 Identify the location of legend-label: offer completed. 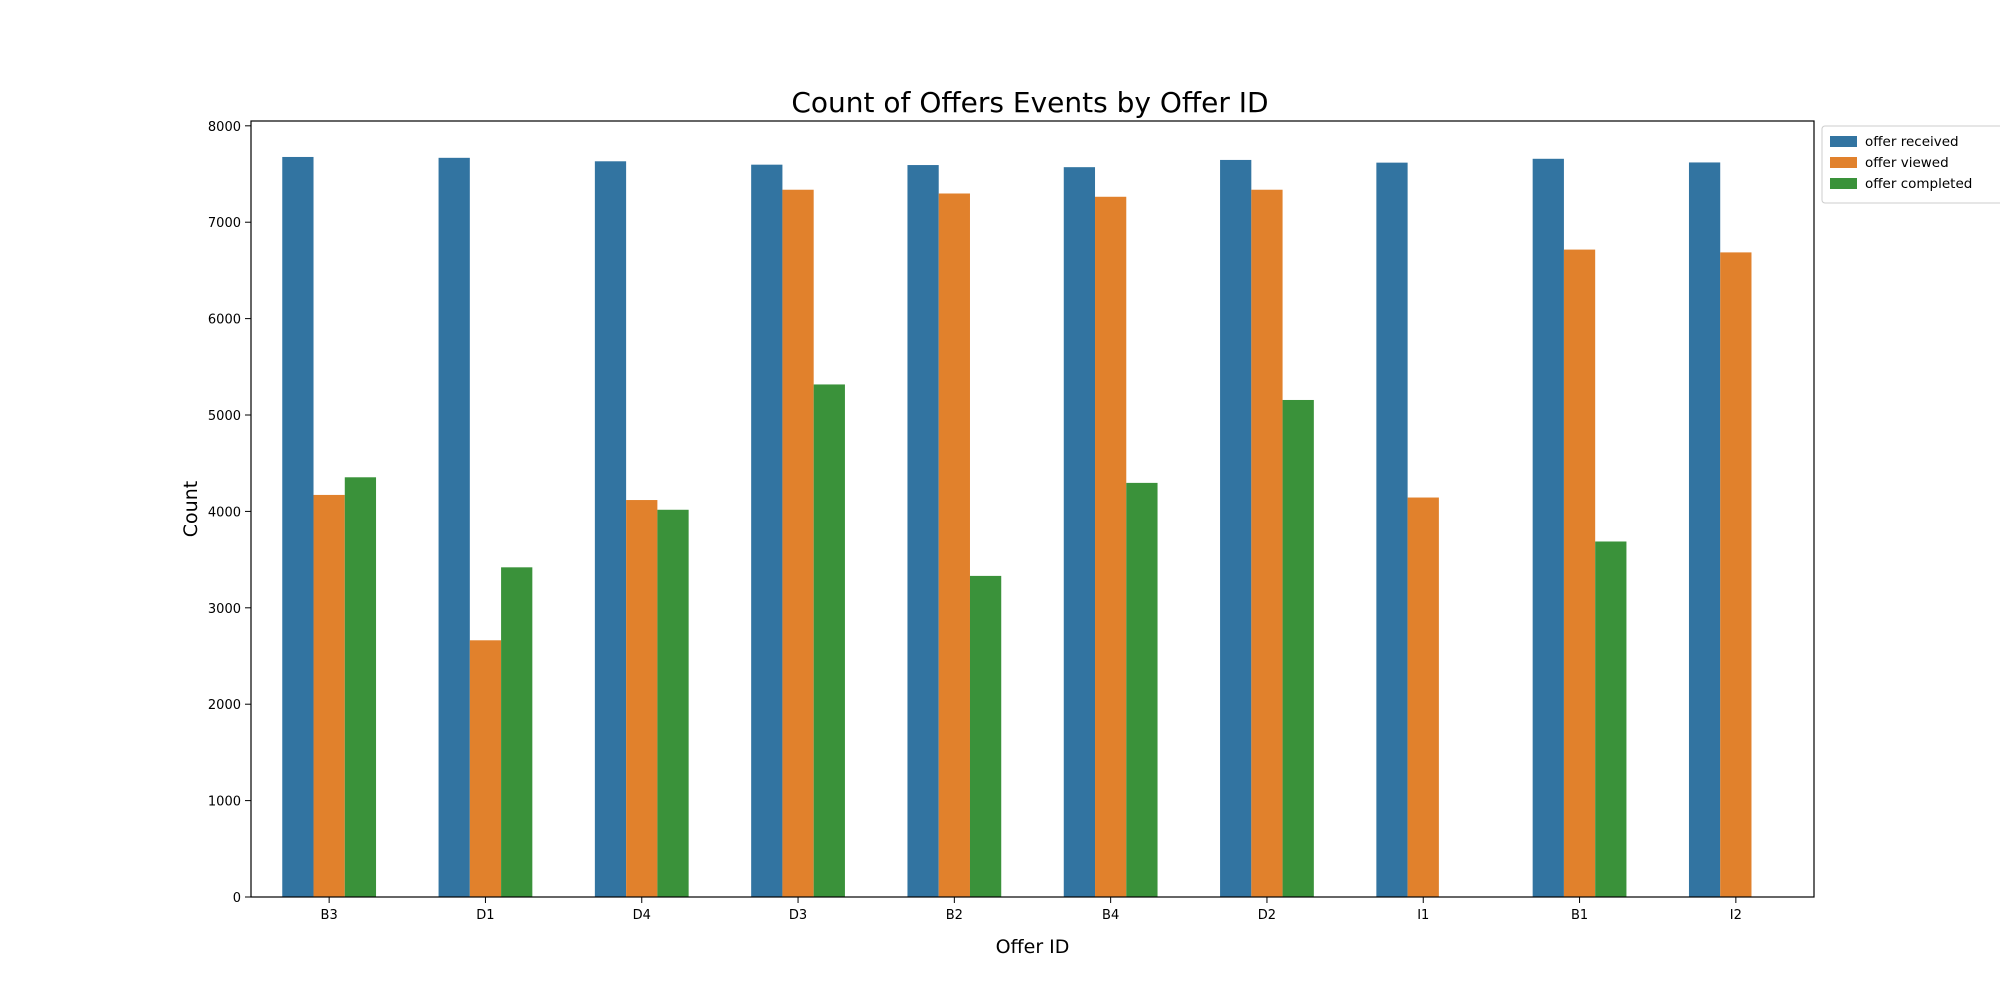
(1918, 184).